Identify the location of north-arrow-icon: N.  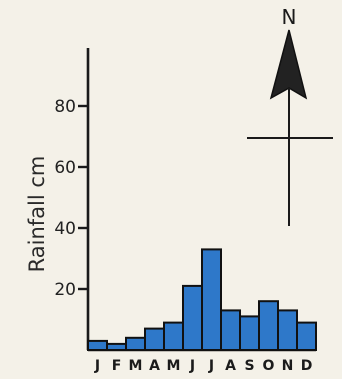
(290, 115).